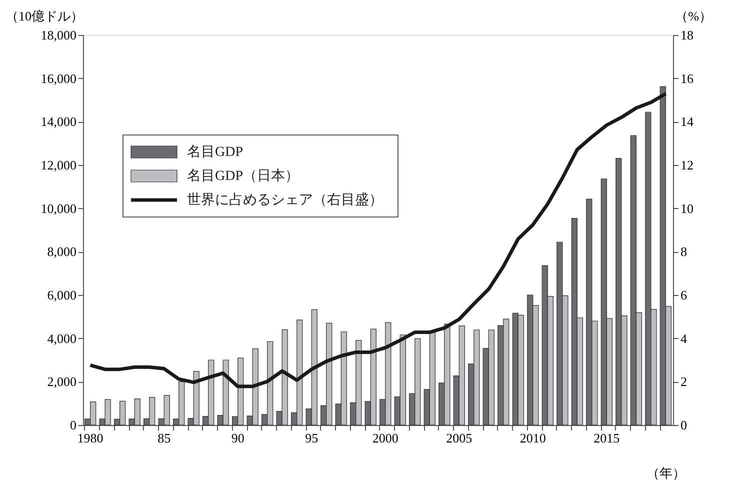 Image resolution: width=739 pixels, height=491 pixels. What do you see at coordinates (61, 338) in the screenshot?
I see `y-tick-label: 4,000` at bounding box center [61, 338].